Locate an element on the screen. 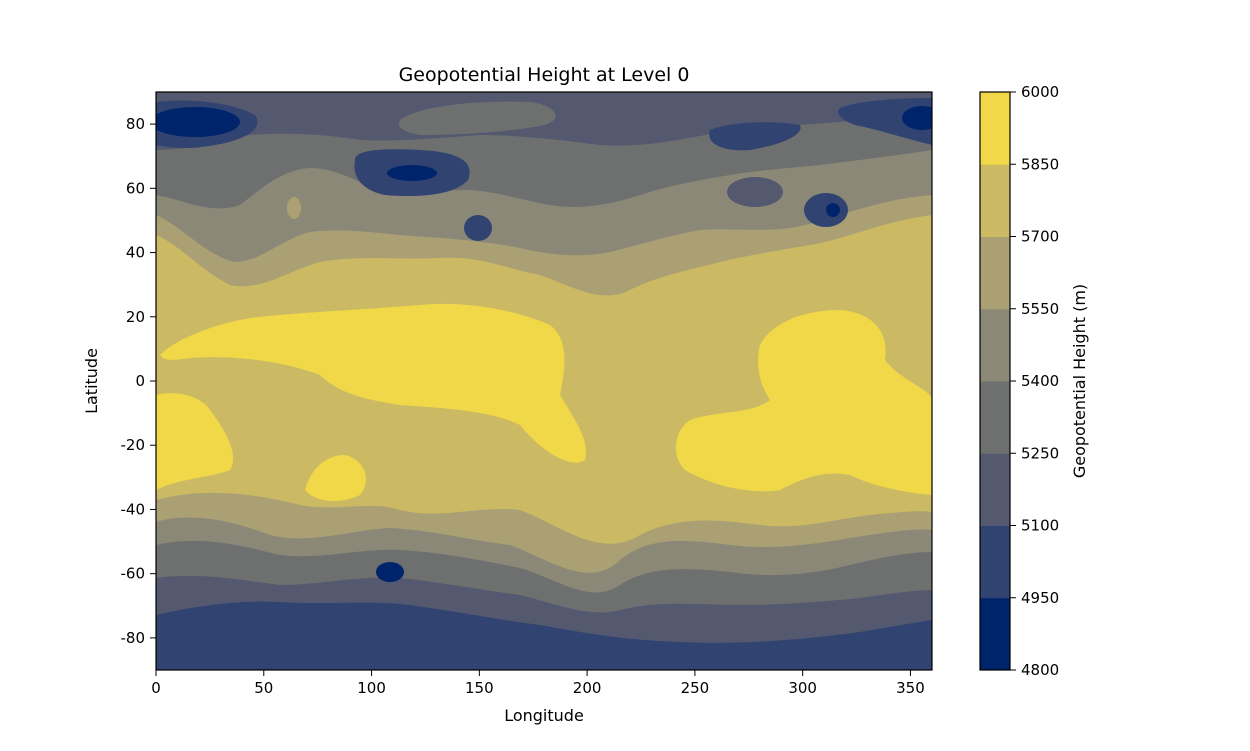  y-axis-label: Latitude is located at coordinates (91, 381).